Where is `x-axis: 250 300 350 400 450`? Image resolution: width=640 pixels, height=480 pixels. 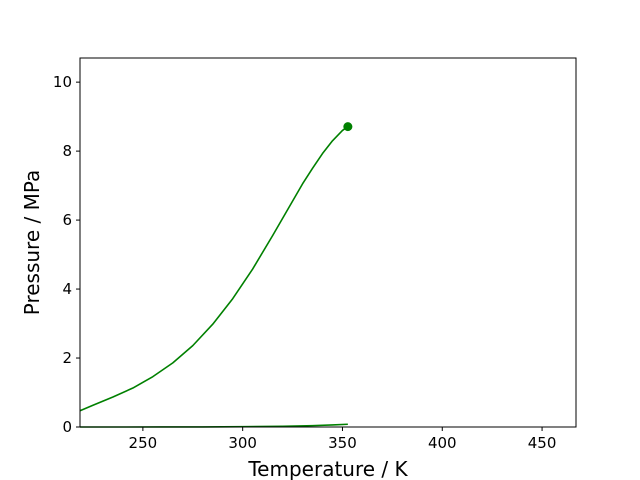 x-axis: 250 300 350 400 450 is located at coordinates (343, 439).